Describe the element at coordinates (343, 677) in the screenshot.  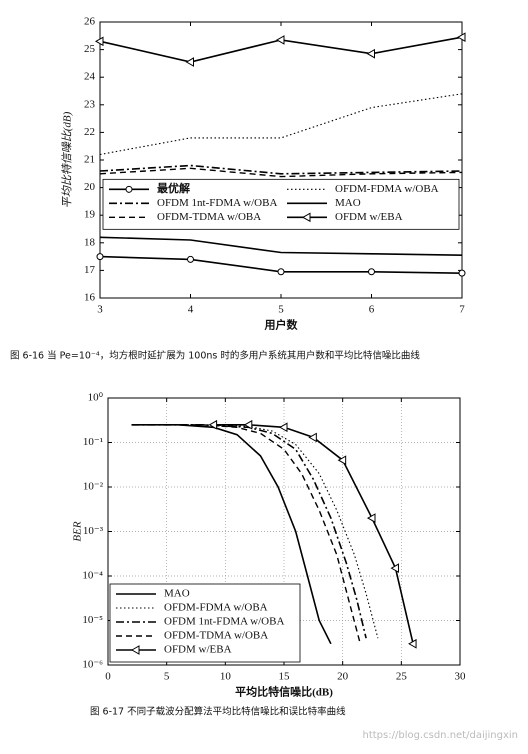
I see `x-tick-label: 20` at that location.